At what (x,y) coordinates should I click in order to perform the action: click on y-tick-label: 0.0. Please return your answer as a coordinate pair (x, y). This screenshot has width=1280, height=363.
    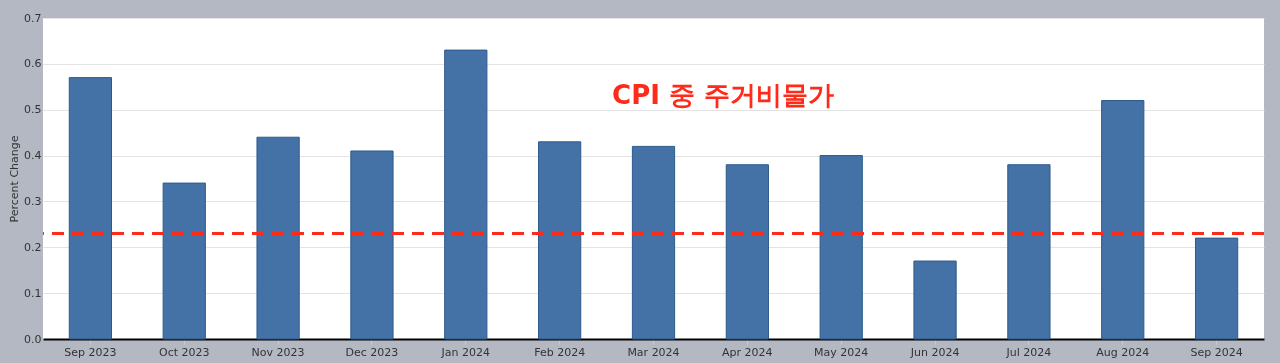
    Looking at the image, I should click on (33, 339).